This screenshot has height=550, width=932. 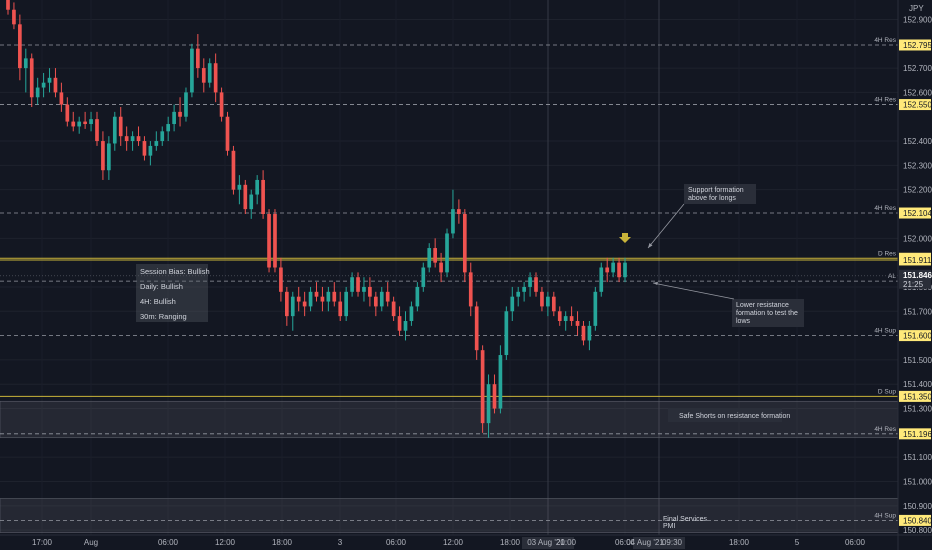 I want to click on price-tick-label: 151.700, so click(x=917, y=311).